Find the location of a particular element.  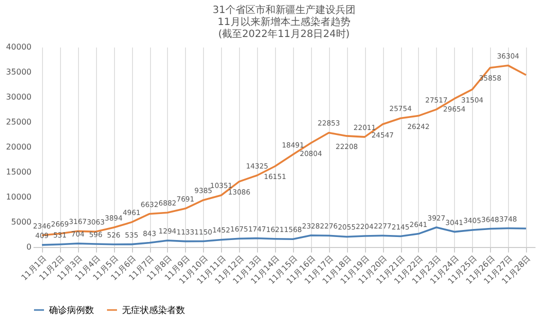

y-tick-label: 10000 is located at coordinates (19, 197).